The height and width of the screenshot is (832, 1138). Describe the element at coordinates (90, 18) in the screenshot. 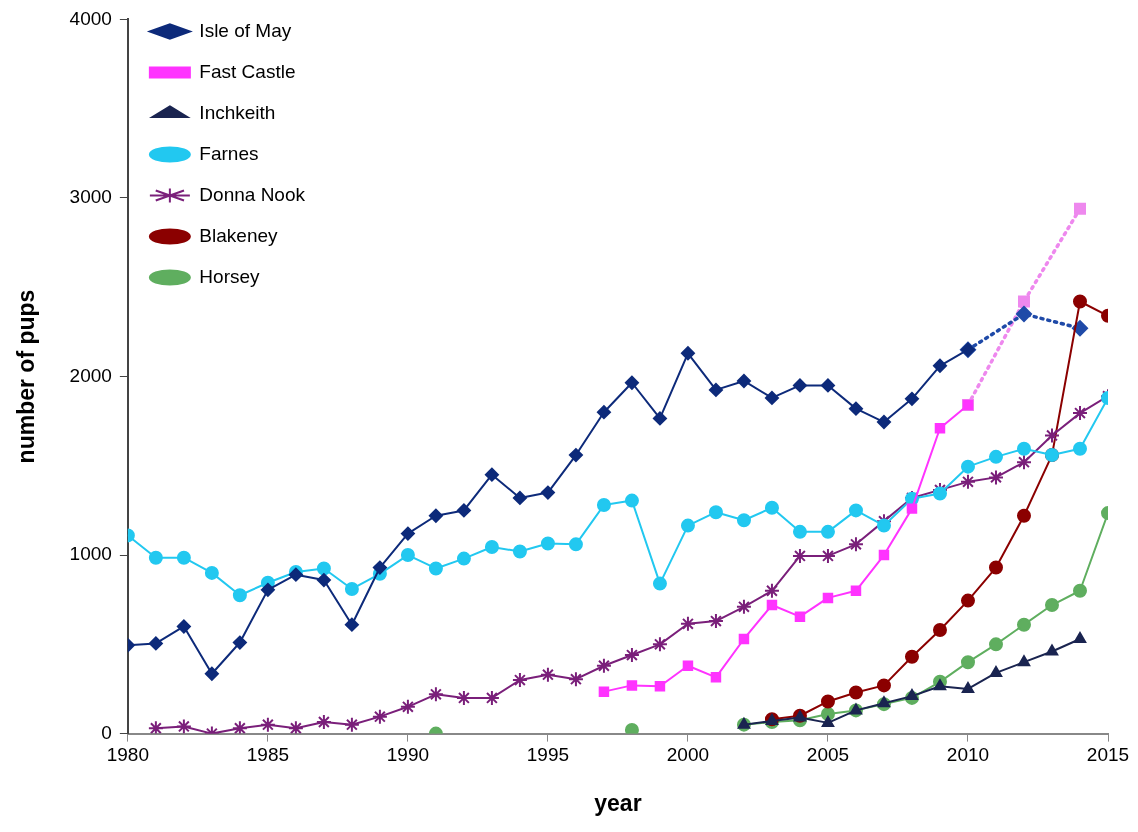

I see `y-tick-label: 4000` at that location.